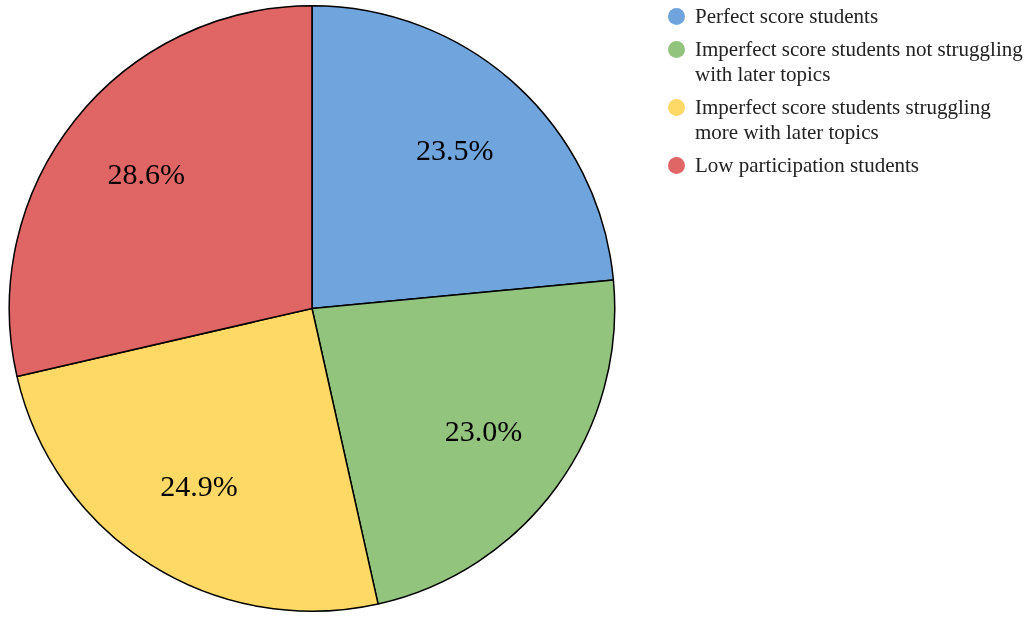 This screenshot has width=1026, height=617. Describe the element at coordinates (787, 16) in the screenshot. I see `legend-label: Perfect score students` at that location.